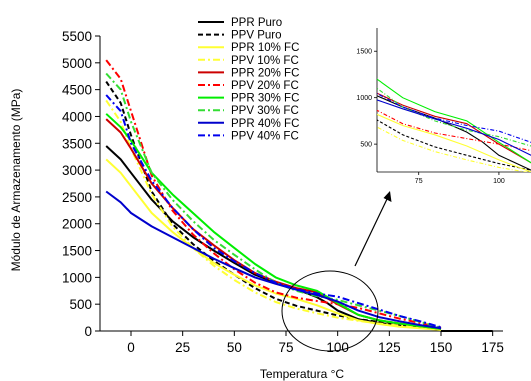 The image size is (531, 381). What do you see at coordinates (265, 111) in the screenshot?
I see `legend-label: PPV 30% FC` at bounding box center [265, 111].